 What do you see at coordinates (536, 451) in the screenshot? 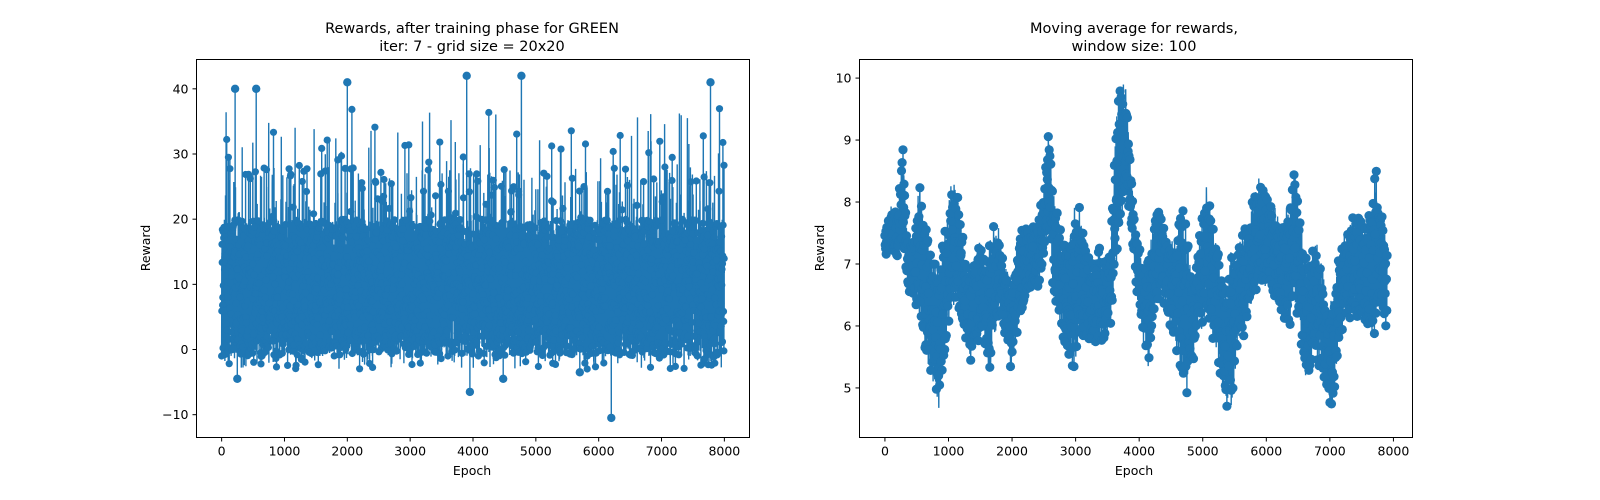
I see `x-tick-label: 5000` at bounding box center [536, 451].